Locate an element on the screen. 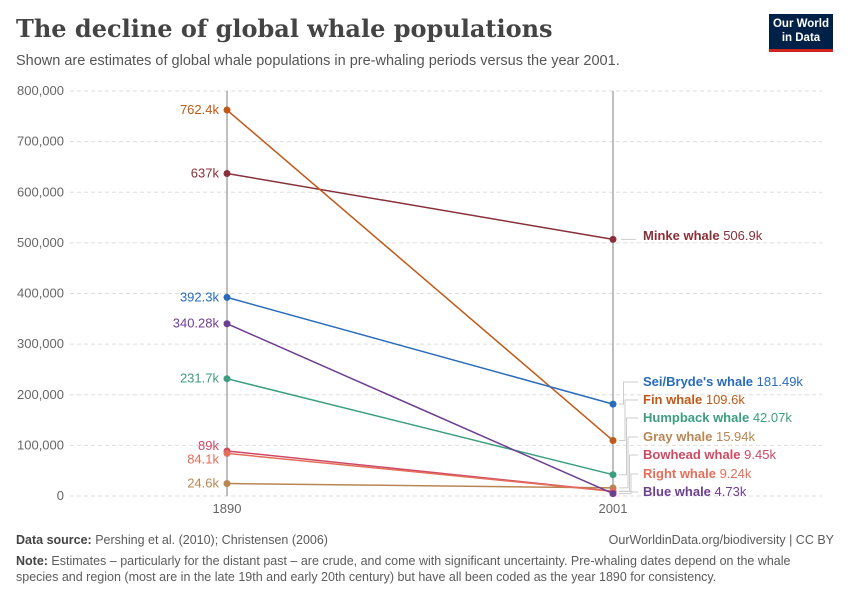 This screenshot has height=600, width=850. page-title: The decline of global whale populations is located at coordinates (284, 28).